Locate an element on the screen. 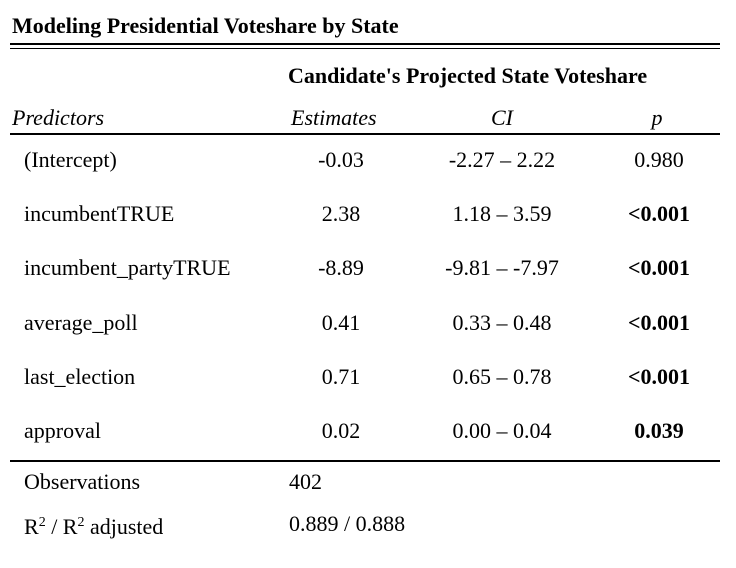  cell-predictor: incumbentTRUE is located at coordinates (99, 213).